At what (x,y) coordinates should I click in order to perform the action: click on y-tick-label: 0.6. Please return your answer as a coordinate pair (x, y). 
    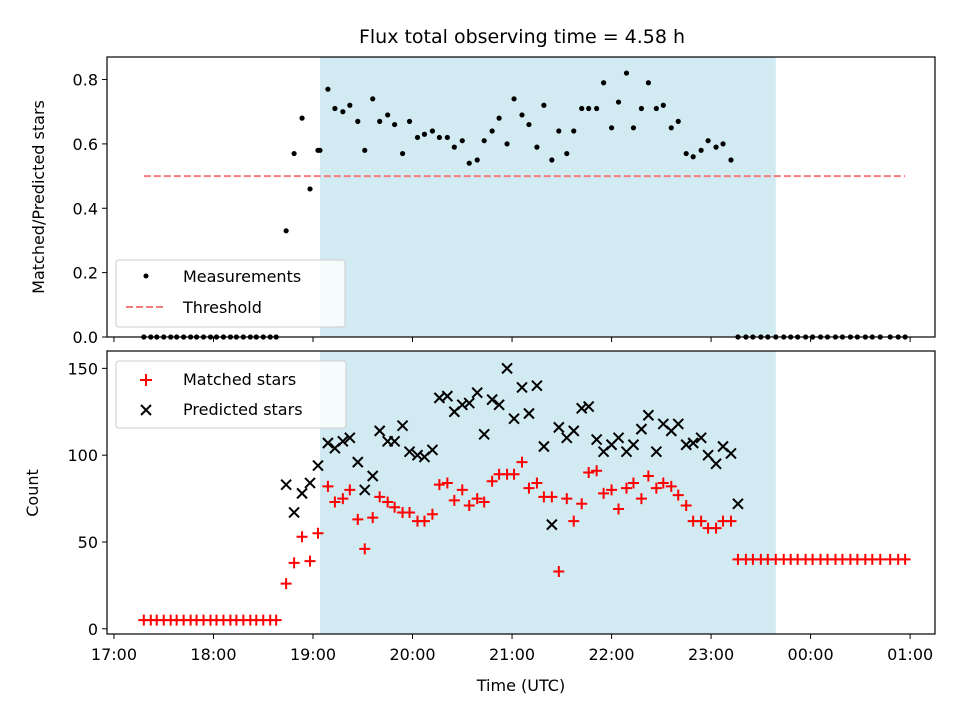
    Looking at the image, I should click on (85, 144).